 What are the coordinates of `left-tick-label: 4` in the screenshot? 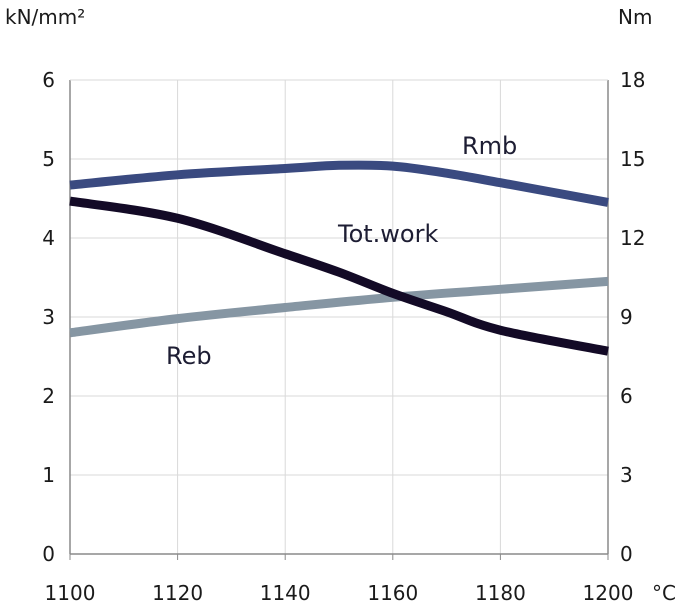 It's located at (48, 238).